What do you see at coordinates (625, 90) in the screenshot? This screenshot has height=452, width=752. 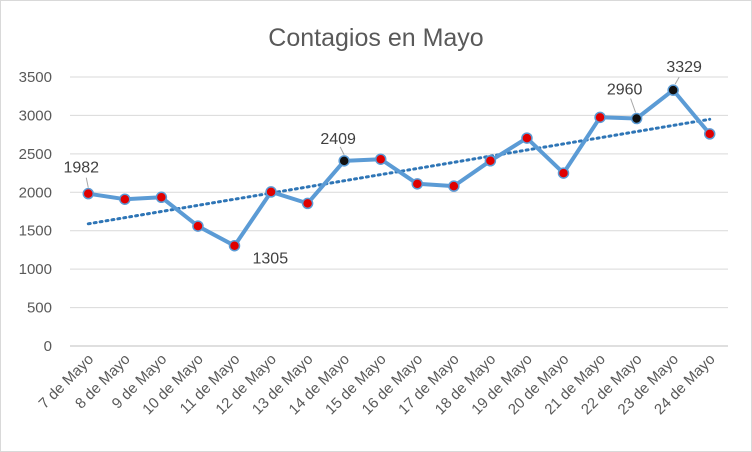 I see `data-label: 2960` at bounding box center [625, 90].